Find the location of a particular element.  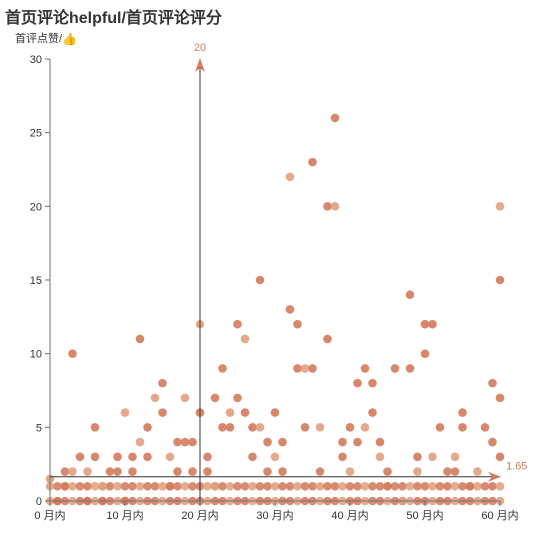

x-reference-arrow is located at coordinates (200, 65).